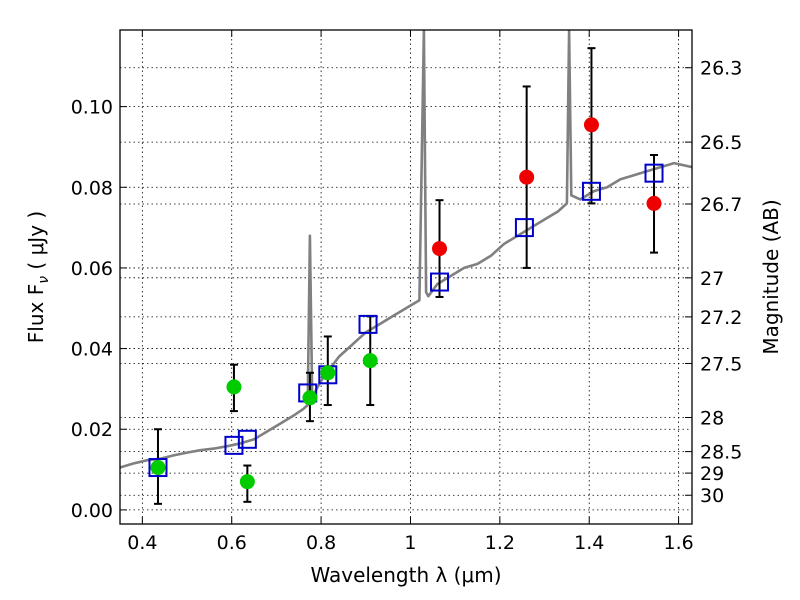 This screenshot has height=600, width=800. I want to click on y-tick-label: 0.06, so click(92, 269).